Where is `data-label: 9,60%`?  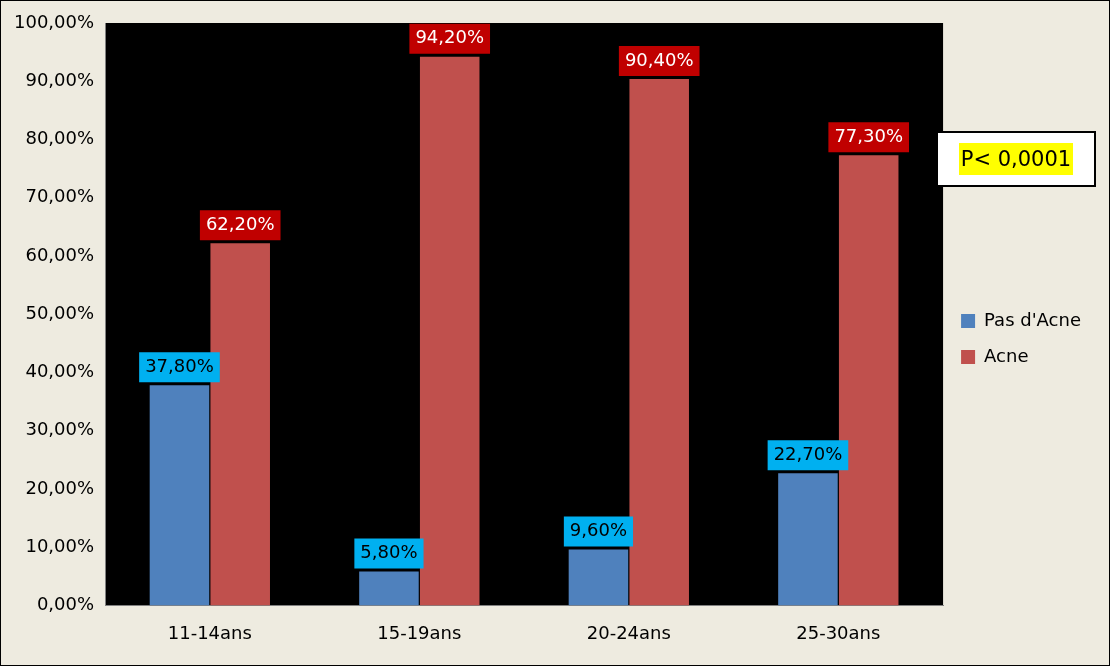
data-label: 9,60% is located at coordinates (598, 530).